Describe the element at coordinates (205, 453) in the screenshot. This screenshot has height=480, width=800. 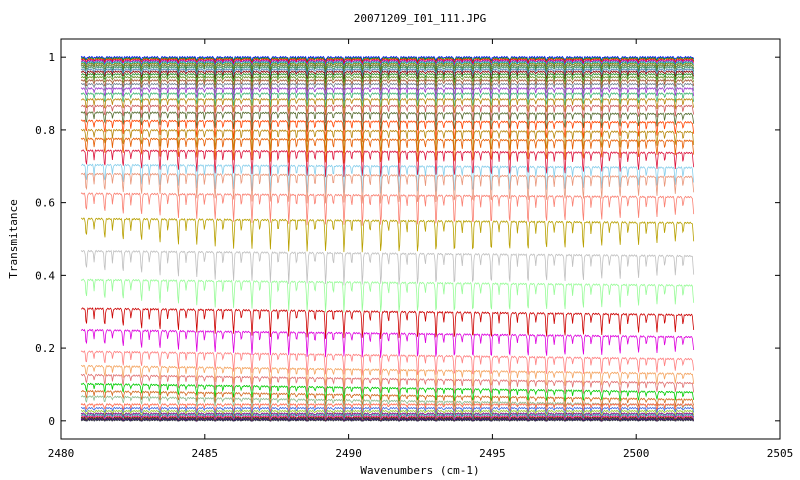
I see `x-tick-label: 2485` at that location.